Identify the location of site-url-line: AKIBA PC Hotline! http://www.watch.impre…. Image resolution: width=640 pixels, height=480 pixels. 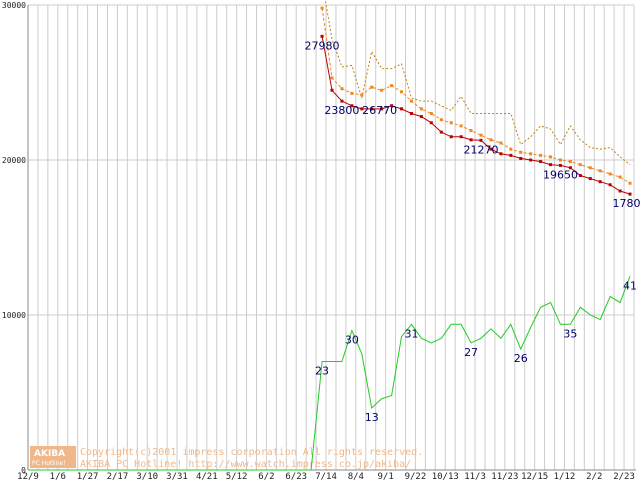
(245, 464).